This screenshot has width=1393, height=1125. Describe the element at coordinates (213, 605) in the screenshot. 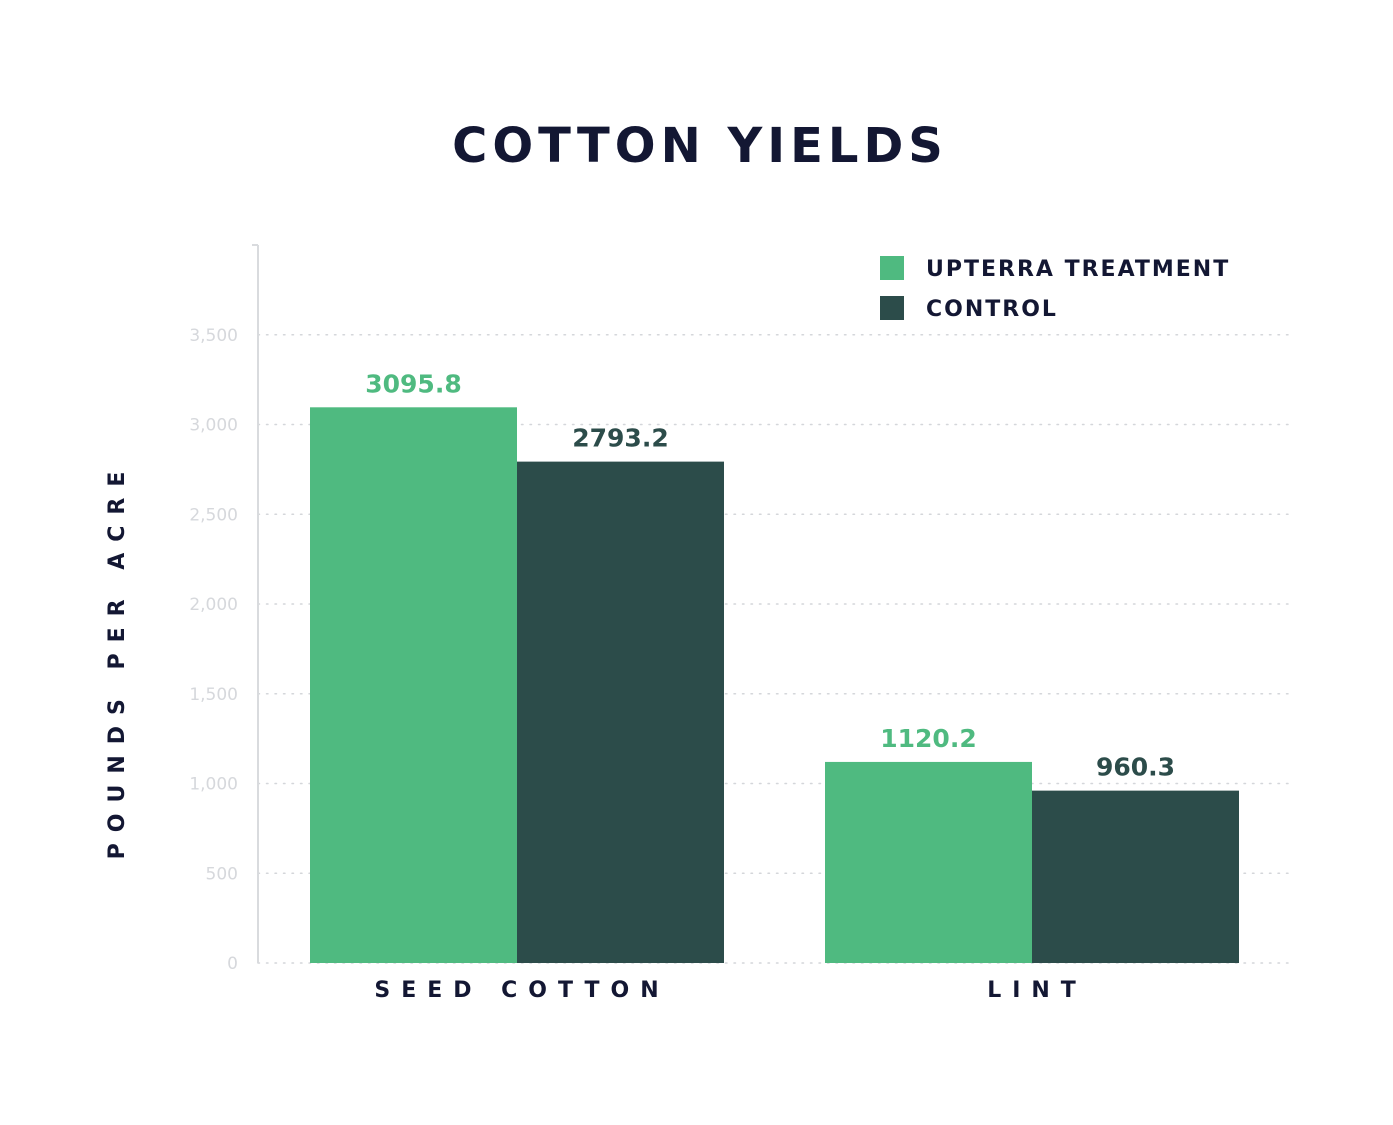

I see `y-tick-label: 2,000` at that location.